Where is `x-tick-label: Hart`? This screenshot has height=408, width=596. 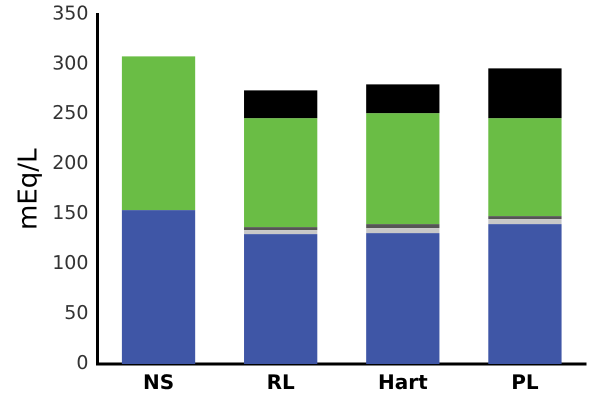 x-tick-label: Hart is located at coordinates (403, 382).